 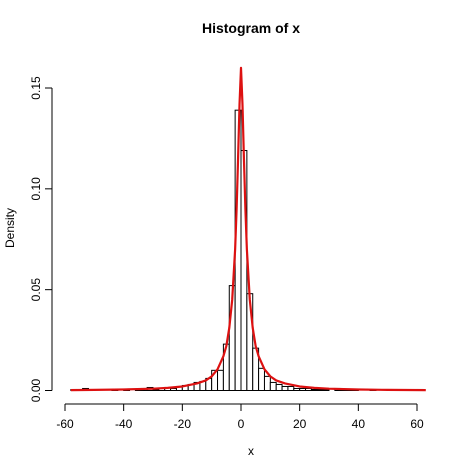 I want to click on y-axis-label: Density, so click(x=10, y=228).